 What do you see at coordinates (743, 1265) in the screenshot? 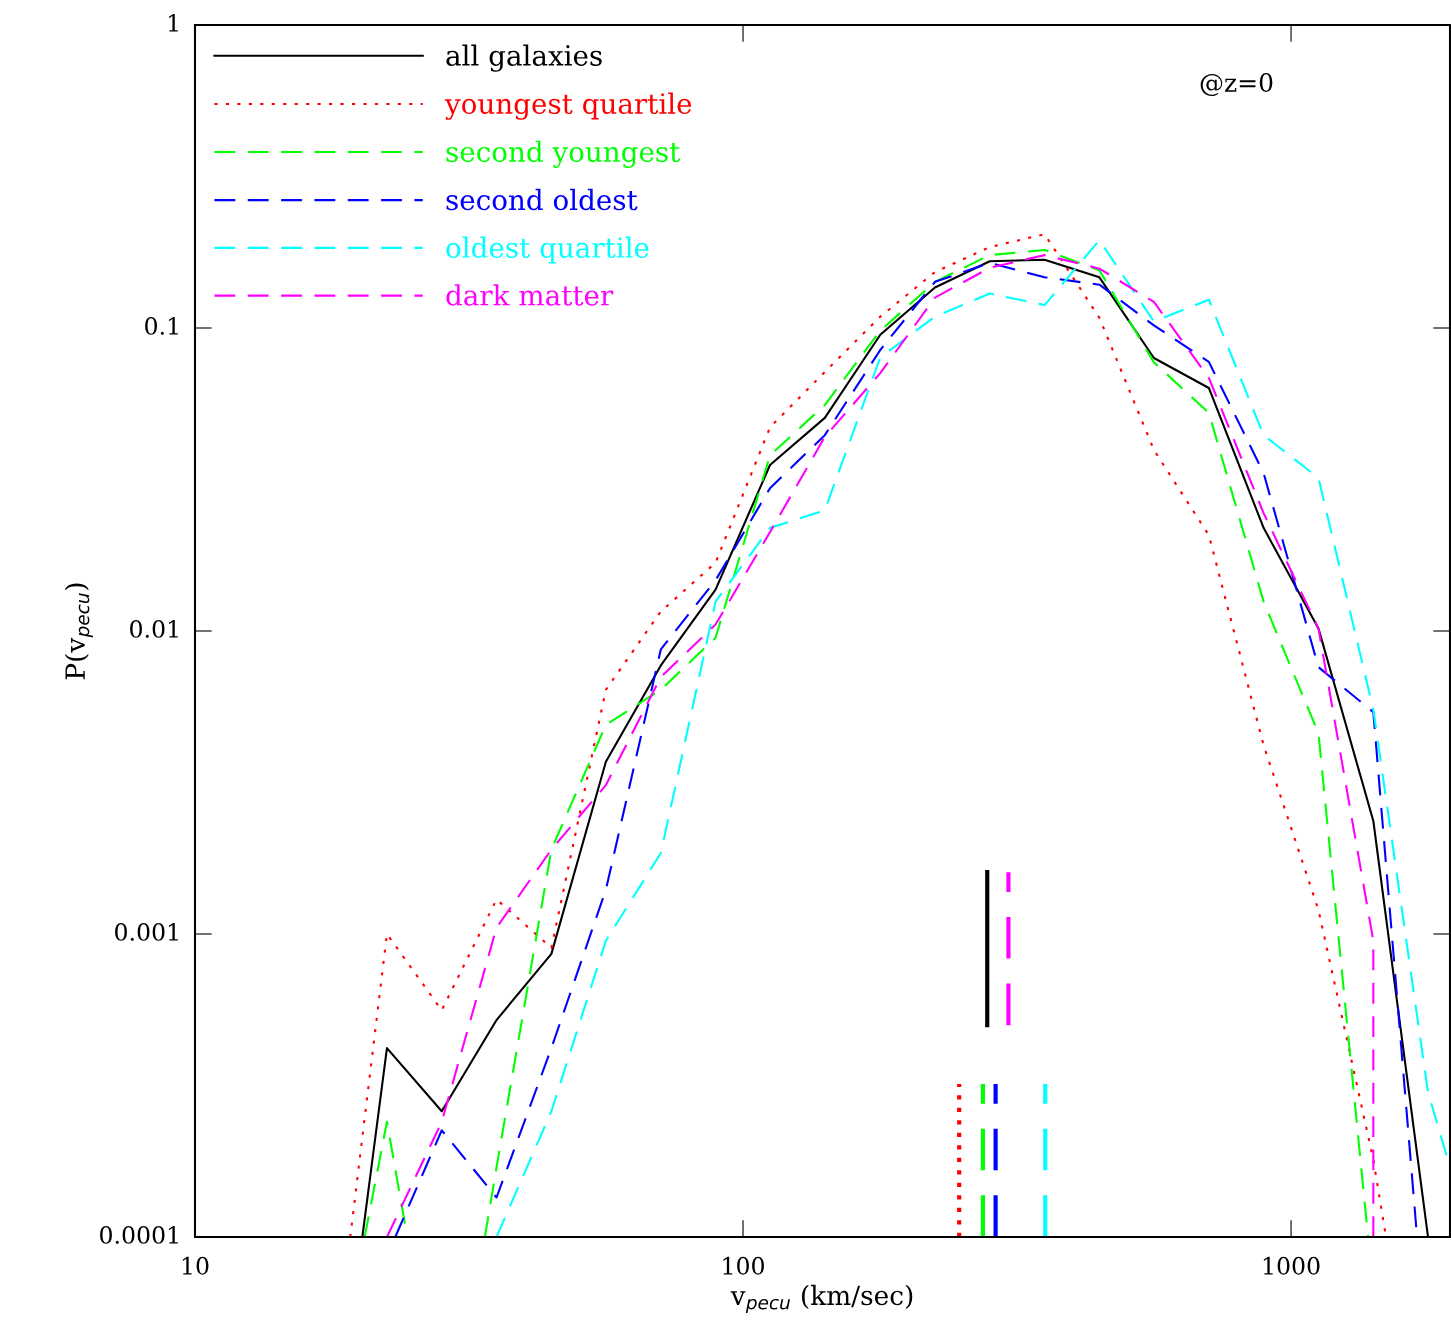
I see `x-tick-label: 100` at bounding box center [743, 1265].